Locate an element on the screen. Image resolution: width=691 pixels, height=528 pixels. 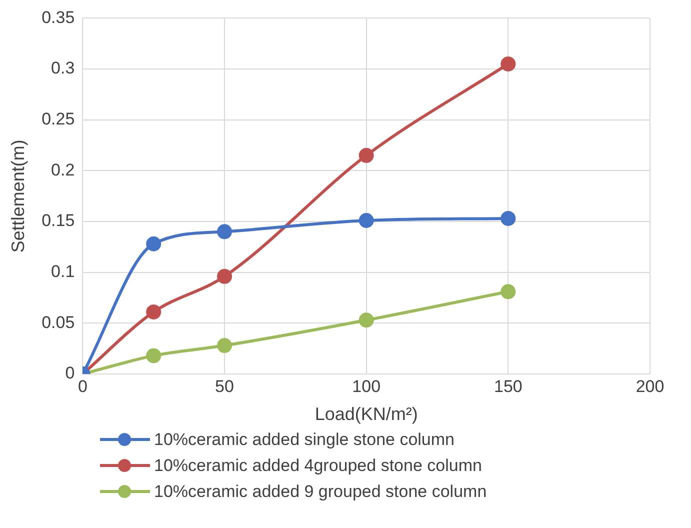
y-tick-label: 0.25 is located at coordinates (58, 119).